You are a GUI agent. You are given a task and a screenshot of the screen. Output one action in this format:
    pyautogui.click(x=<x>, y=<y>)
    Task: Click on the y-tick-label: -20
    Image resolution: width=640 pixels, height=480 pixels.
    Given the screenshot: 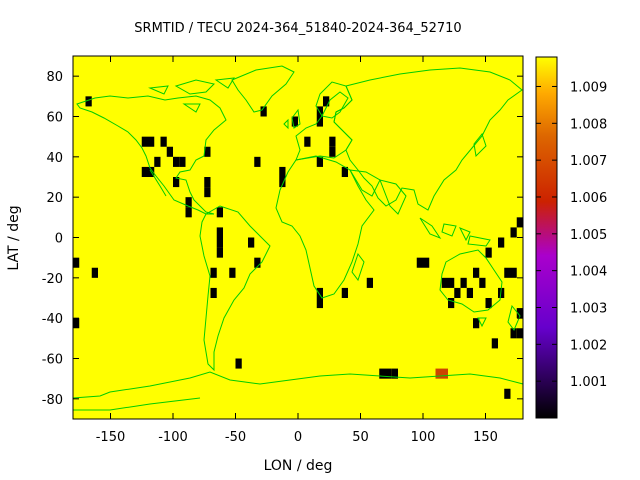 What is the action you would take?
    pyautogui.click(x=52, y=279)
    